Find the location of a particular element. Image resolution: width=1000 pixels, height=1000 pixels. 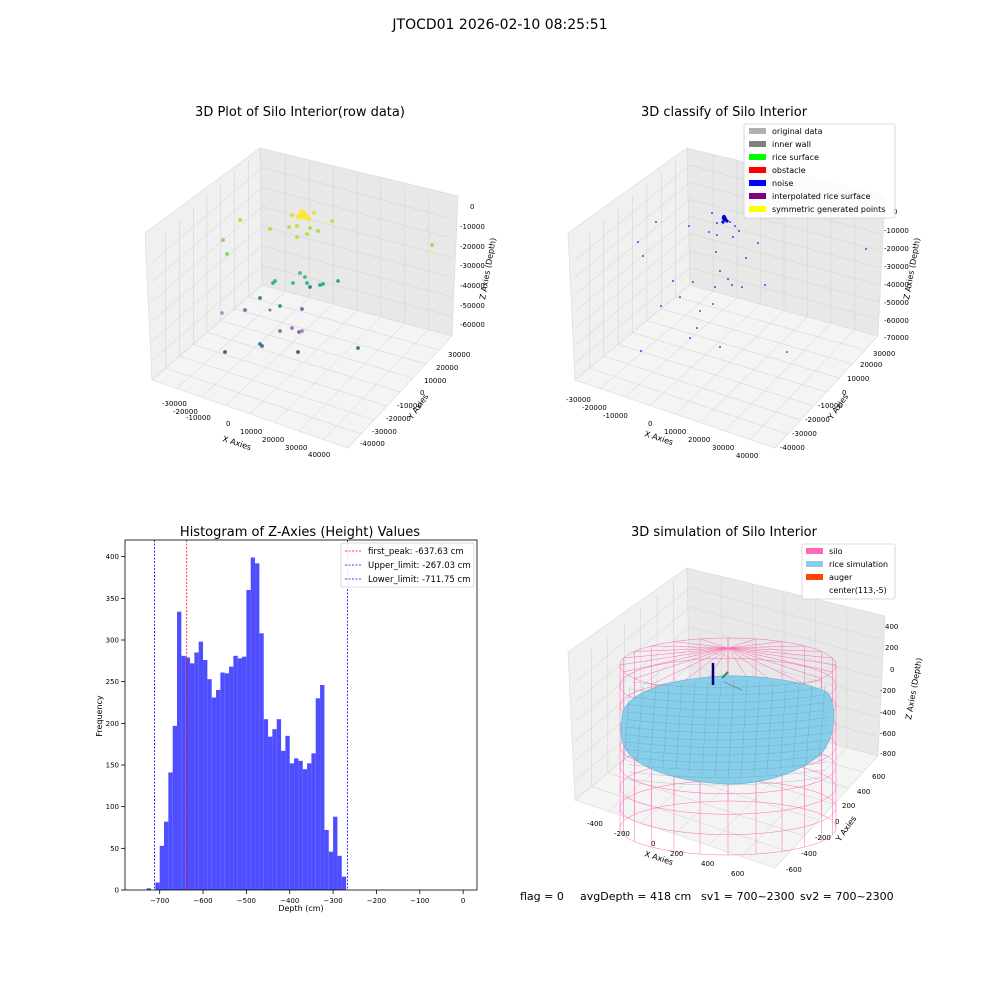

simulation-y-tick: -600 is located at coordinates (794, 870).